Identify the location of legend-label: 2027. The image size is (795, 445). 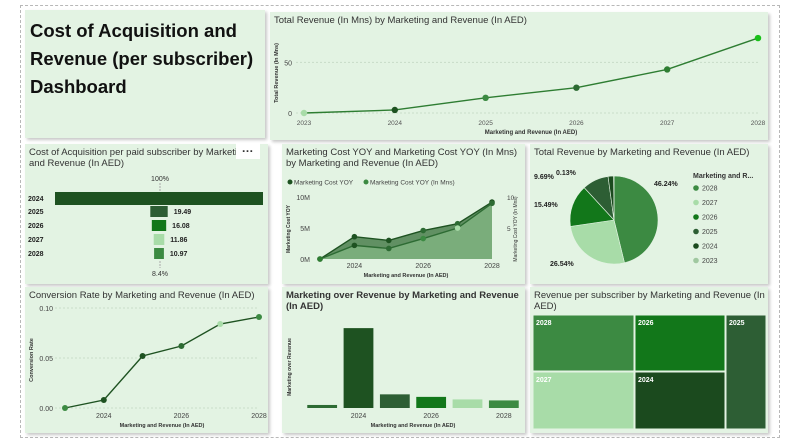
(710, 203).